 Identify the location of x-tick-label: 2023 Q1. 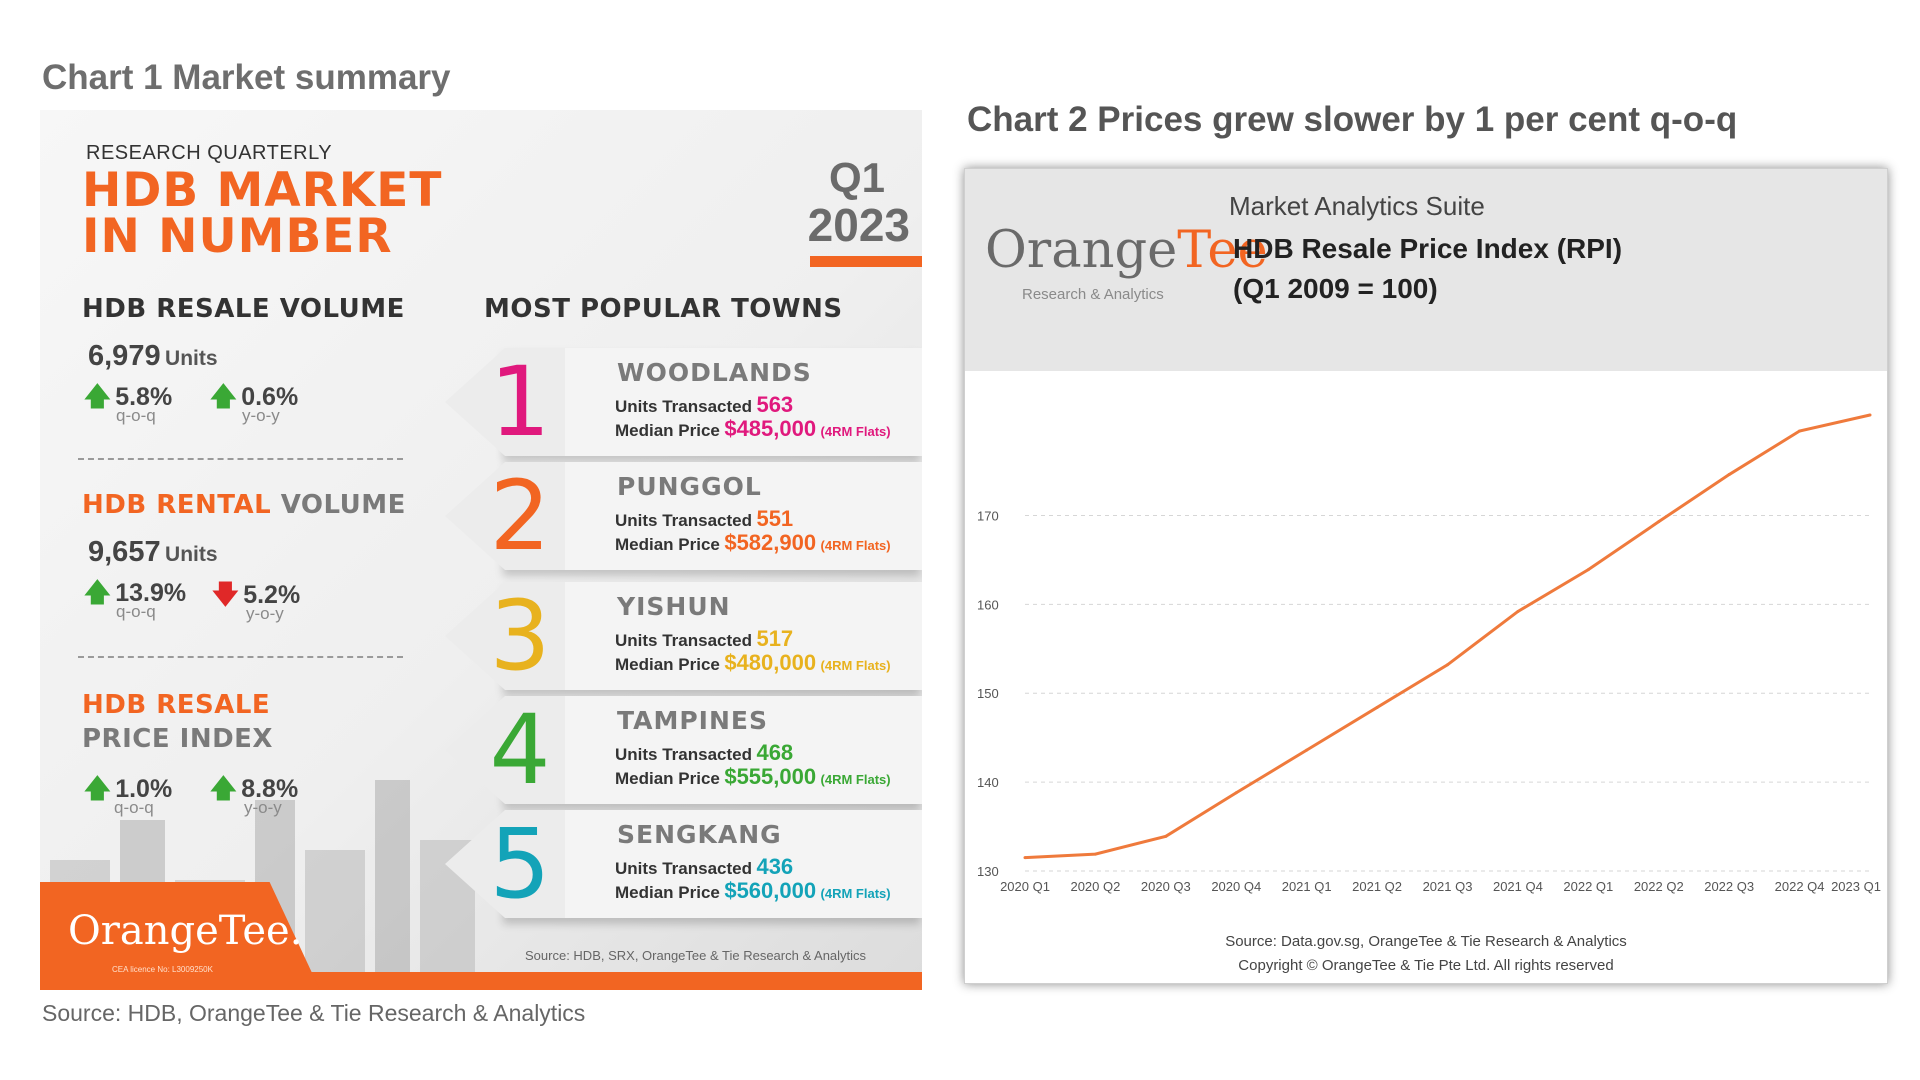
(1856, 886).